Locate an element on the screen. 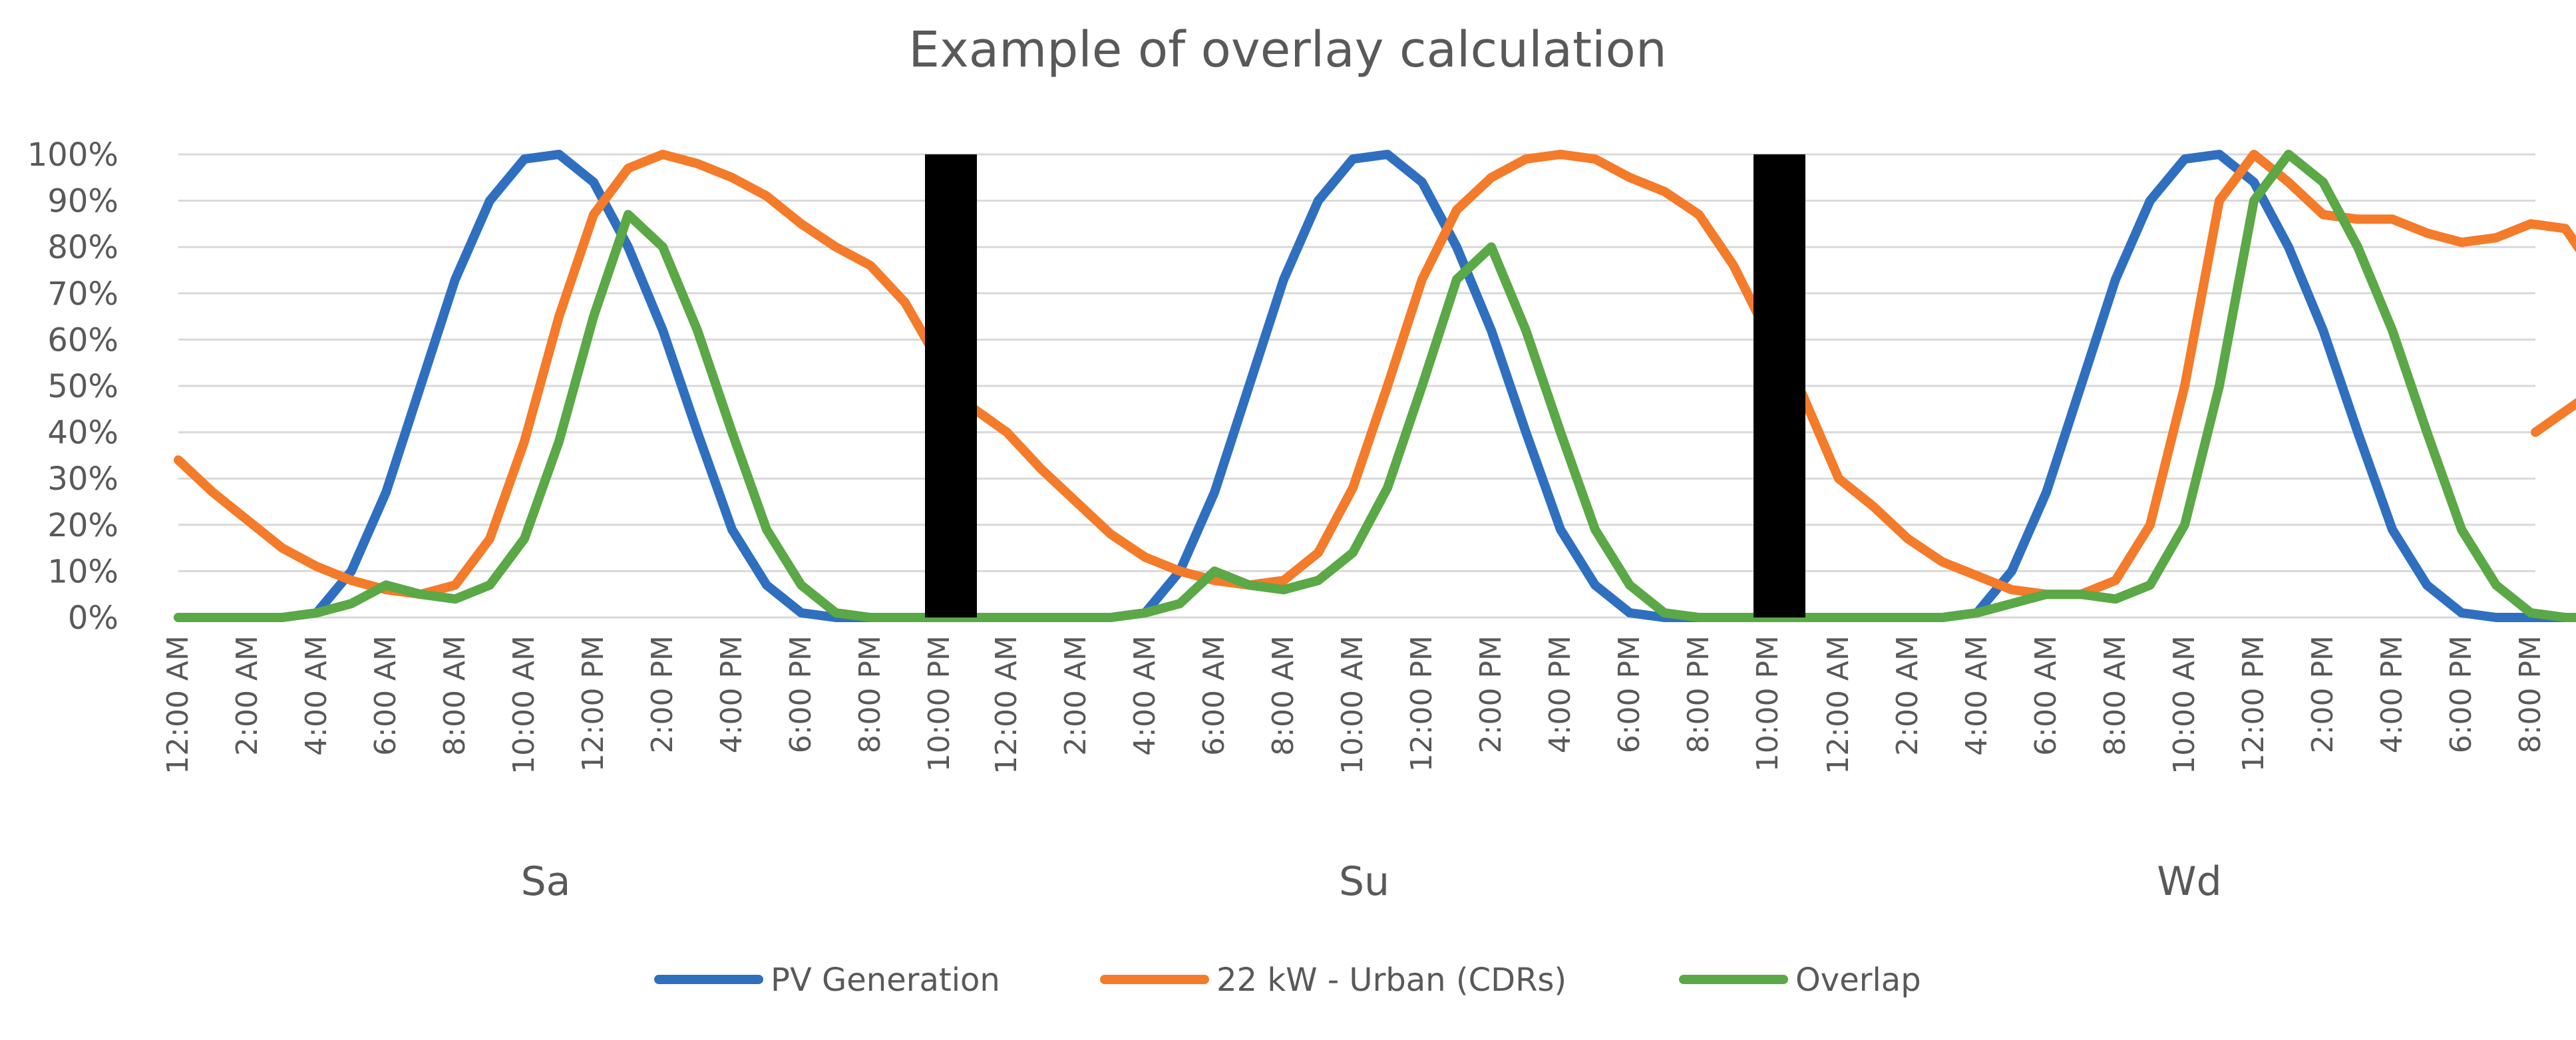 This screenshot has height=1040, width=2576. y-tick-label: 70% is located at coordinates (82, 294).